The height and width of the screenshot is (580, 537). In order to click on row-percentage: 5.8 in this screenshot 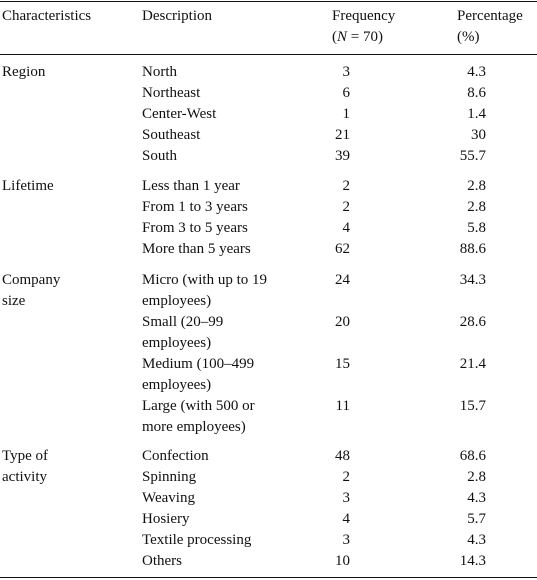, I will do `click(476, 228)`.